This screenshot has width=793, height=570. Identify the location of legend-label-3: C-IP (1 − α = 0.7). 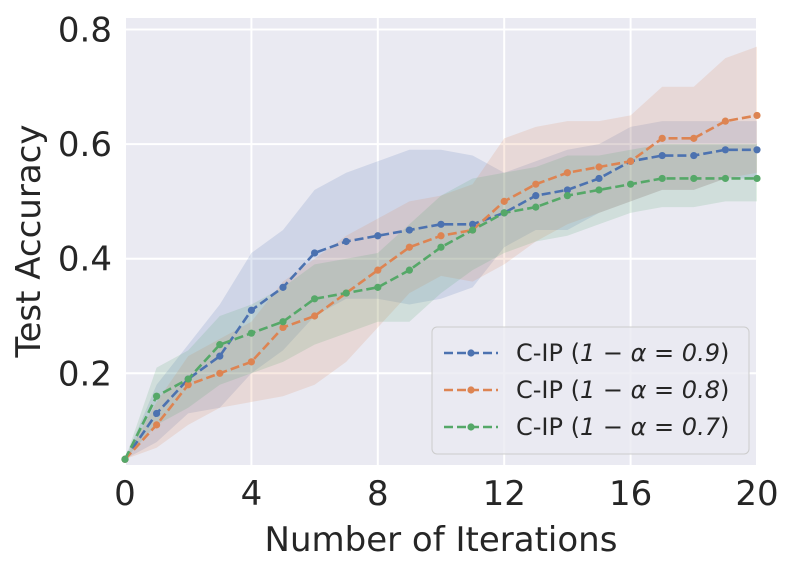
(622, 427).